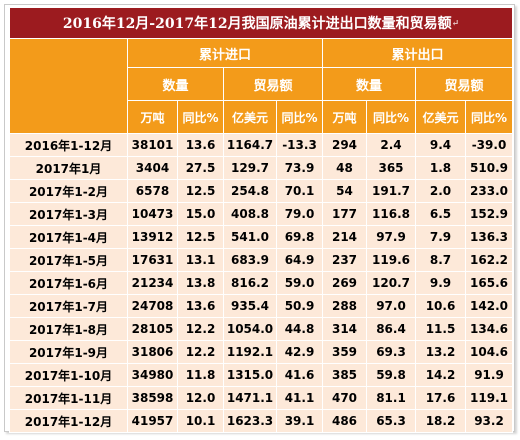 The height and width of the screenshot is (440, 520). Describe the element at coordinates (344, 168) in the screenshot. I see `table-cell: 48` at that location.